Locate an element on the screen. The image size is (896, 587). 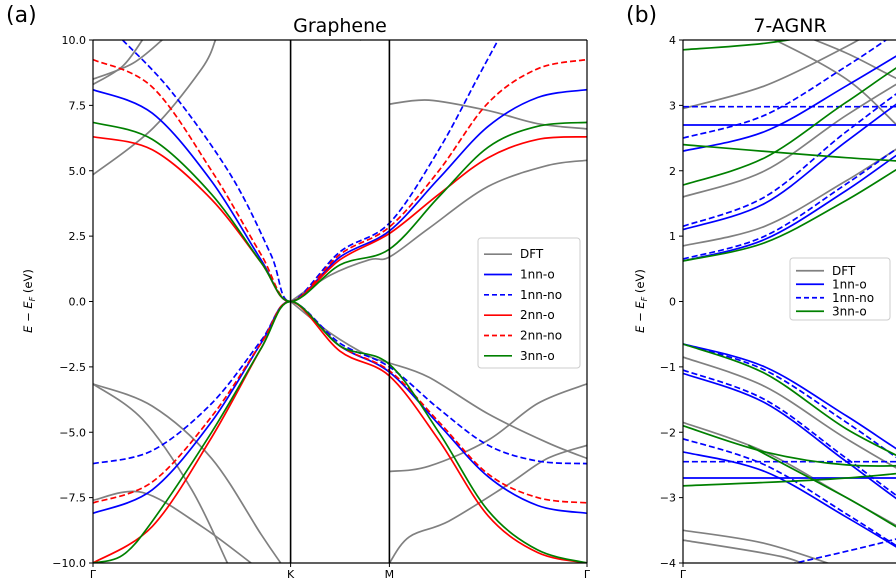
y-tick-label: −2.5 is located at coordinates (72, 367).